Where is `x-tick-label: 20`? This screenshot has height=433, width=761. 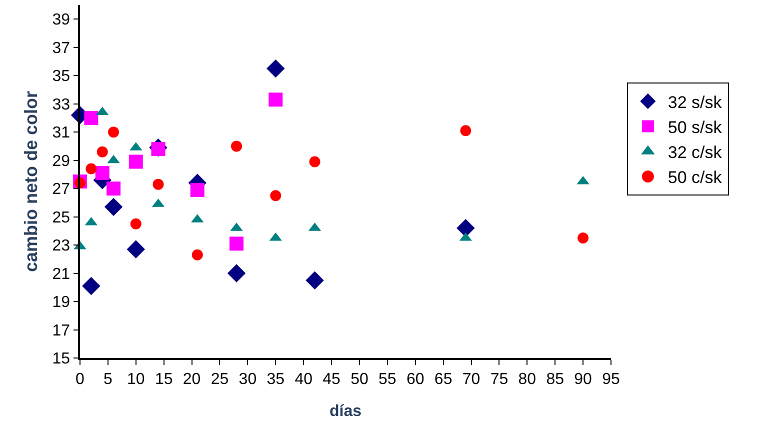 x-tick-label: 20 is located at coordinates (191, 379).